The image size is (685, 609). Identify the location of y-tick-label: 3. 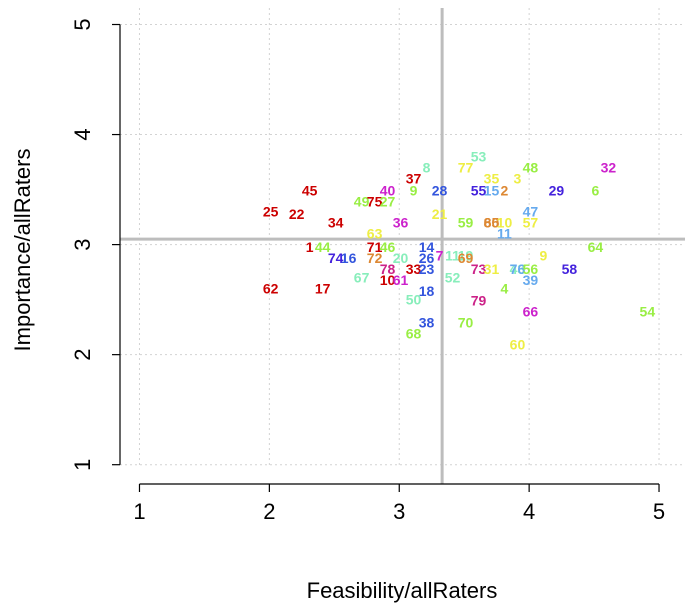
(82, 244).